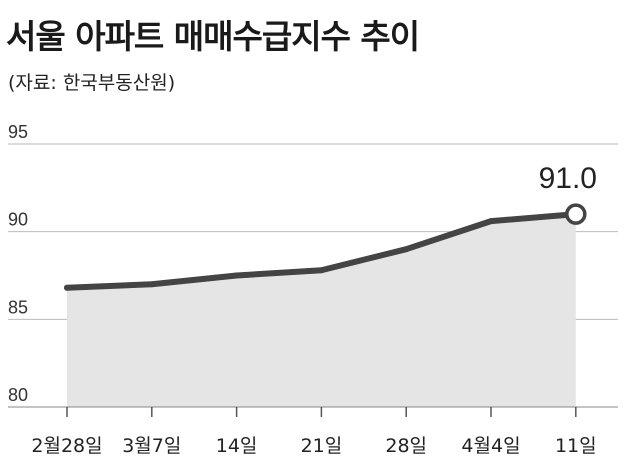  What do you see at coordinates (18, 263) in the screenshot?
I see `y-axis: 95 90 85 80` at bounding box center [18, 263].